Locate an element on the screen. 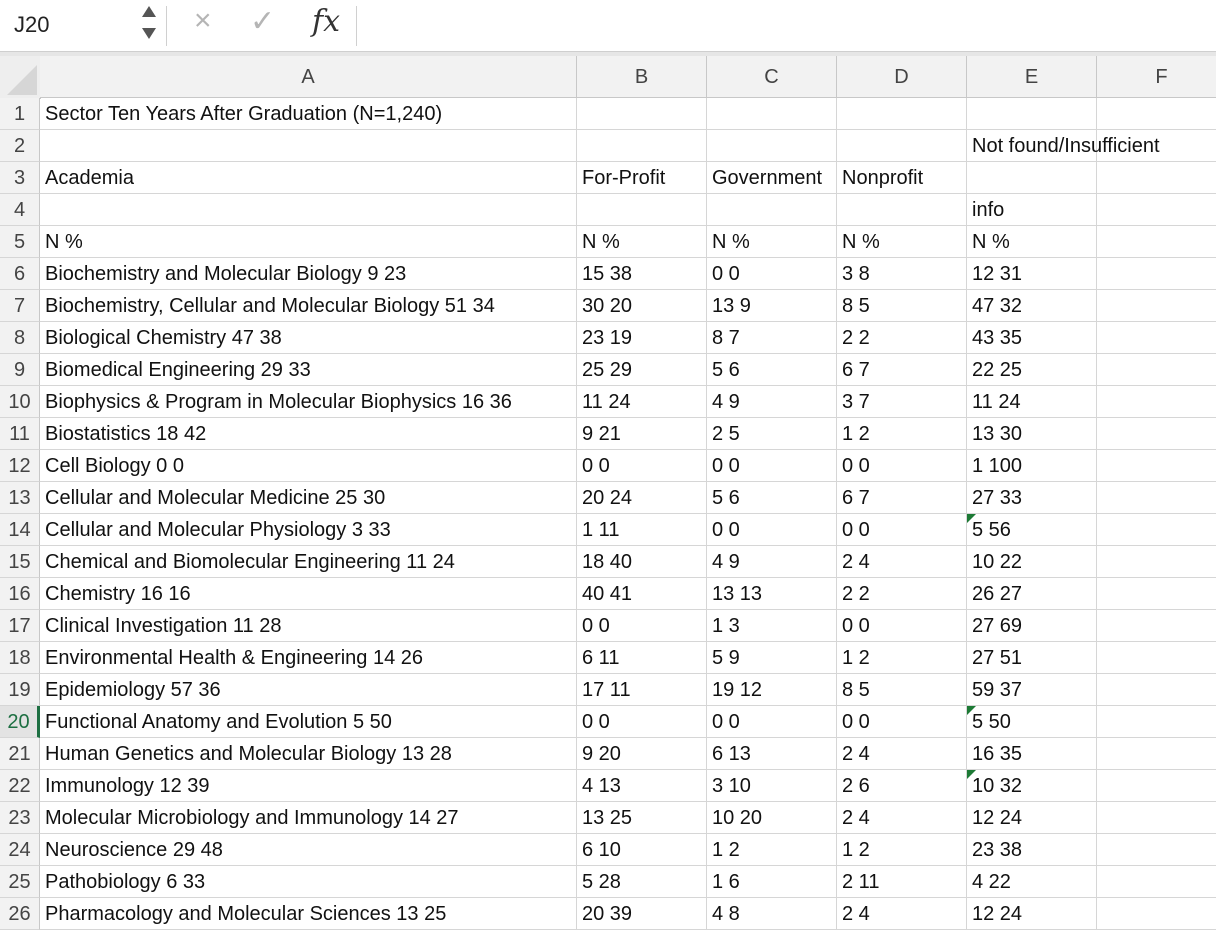 This screenshot has height=930, width=1216. column-header-a: A is located at coordinates (308, 77).